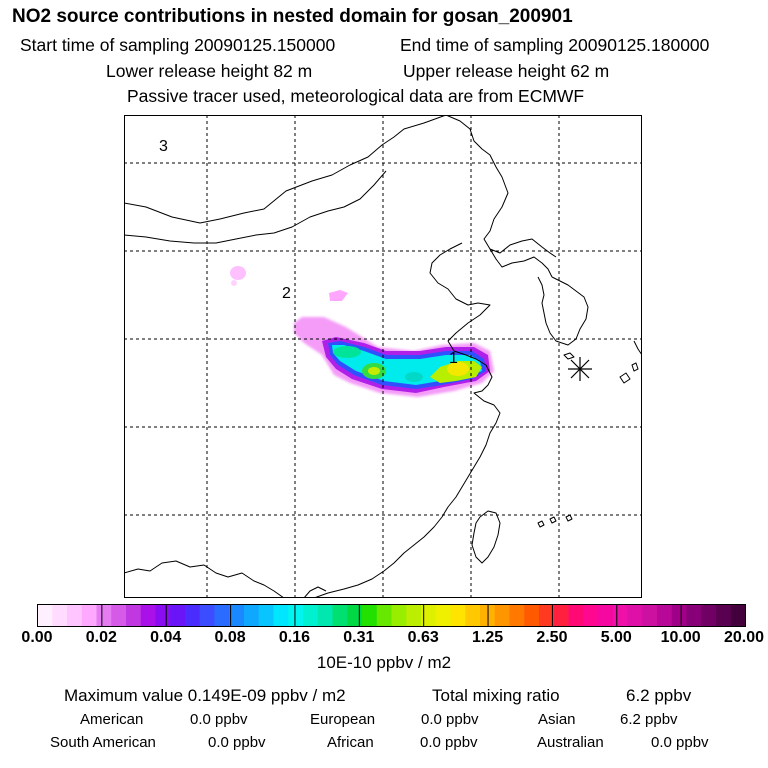 This screenshot has height=768, width=768. What do you see at coordinates (209, 71) in the screenshot?
I see `lower-release-height: Lower release height 82 m` at bounding box center [209, 71].